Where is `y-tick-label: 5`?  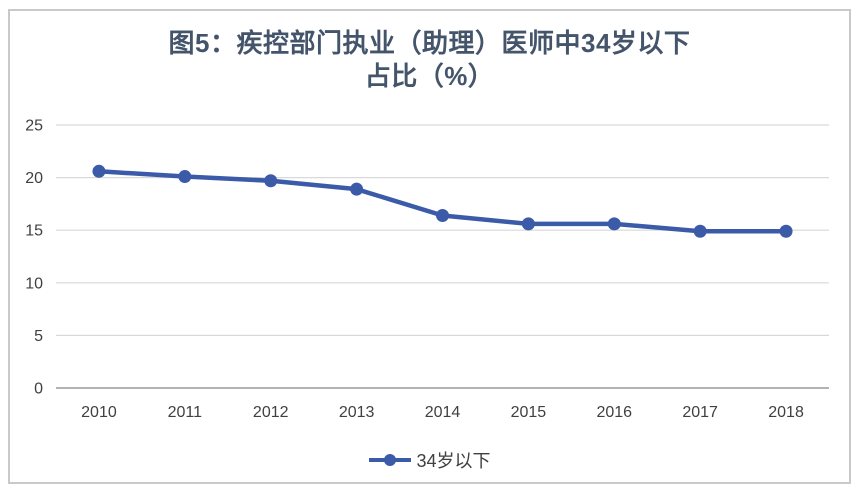
y-tick-label: 5 is located at coordinates (38, 336).